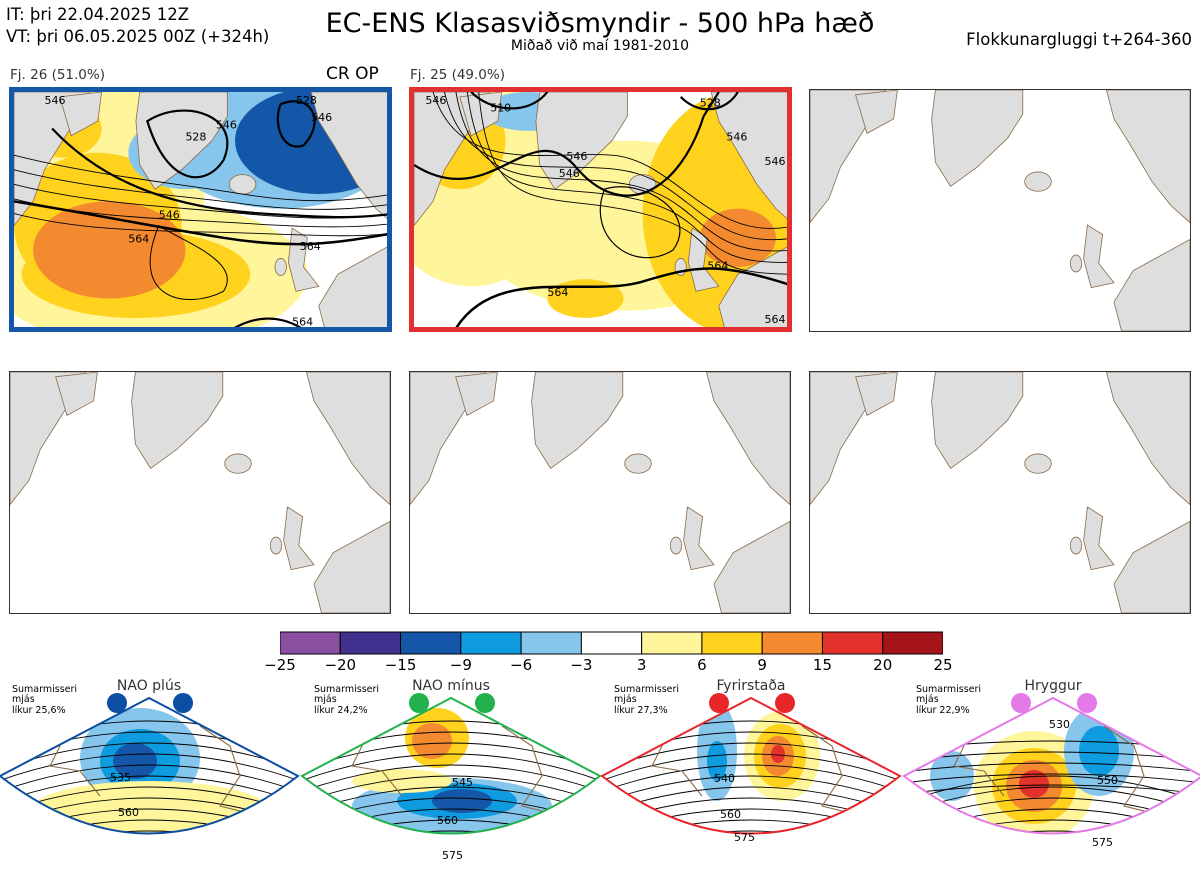 The height and width of the screenshot is (871, 1200). What do you see at coordinates (1107, 780) in the screenshot?
I see `regime-contour-label: 550` at bounding box center [1107, 780].